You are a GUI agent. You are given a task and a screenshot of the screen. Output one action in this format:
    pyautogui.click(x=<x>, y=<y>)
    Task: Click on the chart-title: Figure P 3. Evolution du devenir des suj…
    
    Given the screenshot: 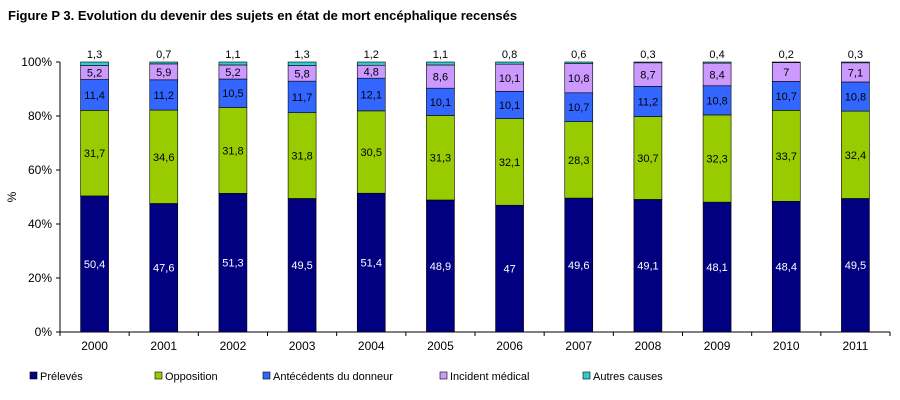 What is the action you would take?
    pyautogui.click(x=263, y=15)
    